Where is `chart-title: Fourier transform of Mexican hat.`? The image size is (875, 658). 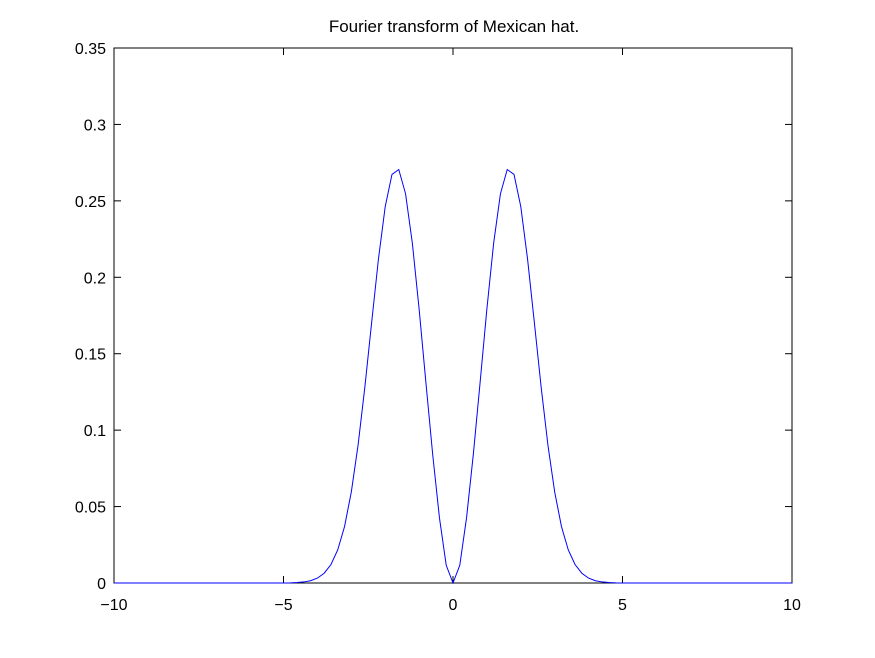 chart-title: Fourier transform of Mexican hat. is located at coordinates (454, 26).